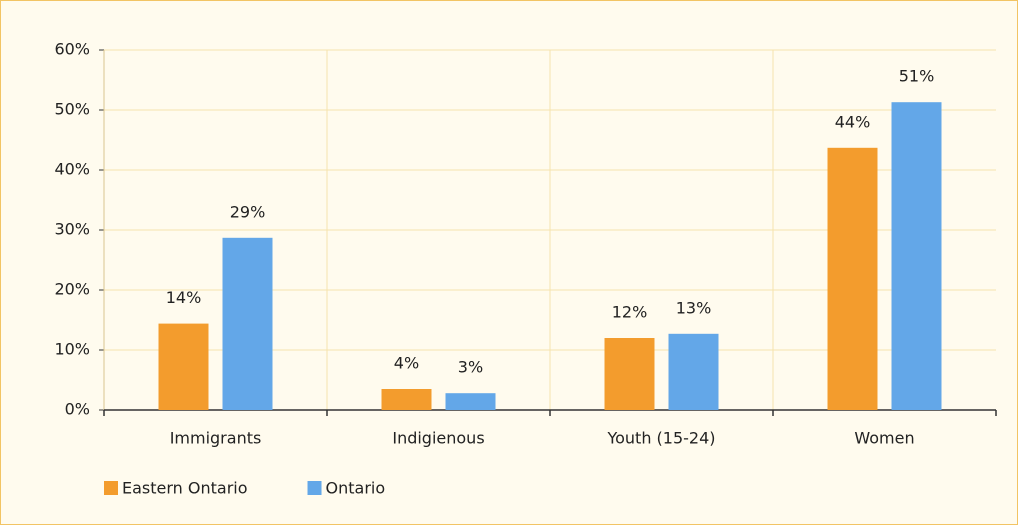 The image size is (1018, 529). Describe the element at coordinates (72, 109) in the screenshot. I see `y-tick-label: 50%` at that location.